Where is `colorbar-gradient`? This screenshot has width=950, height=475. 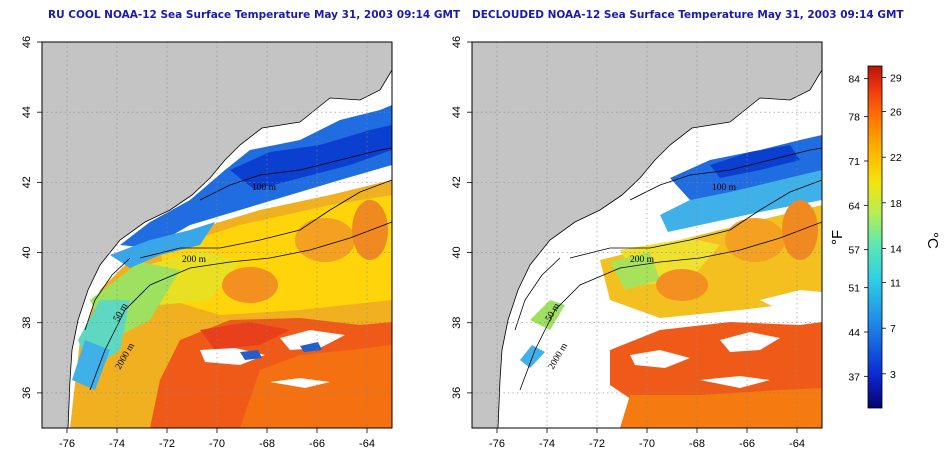 colorbar-gradient is located at coordinates (875, 237).